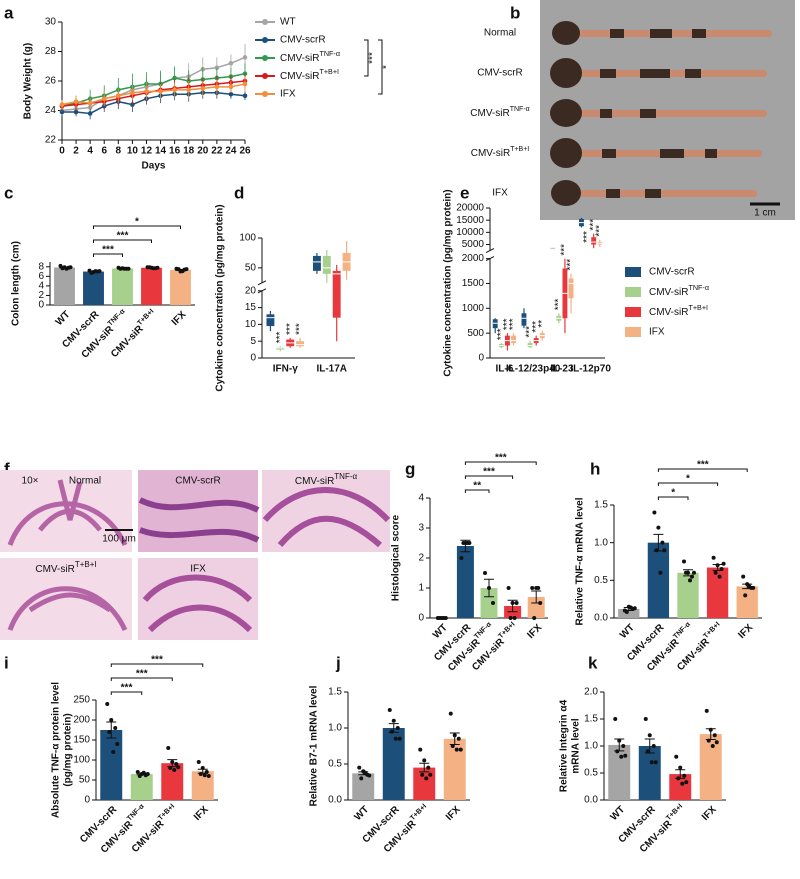 The height and width of the screenshot is (879, 800). What do you see at coordinates (6, 662) in the screenshot?
I see `panel-letter: i` at bounding box center [6, 662].